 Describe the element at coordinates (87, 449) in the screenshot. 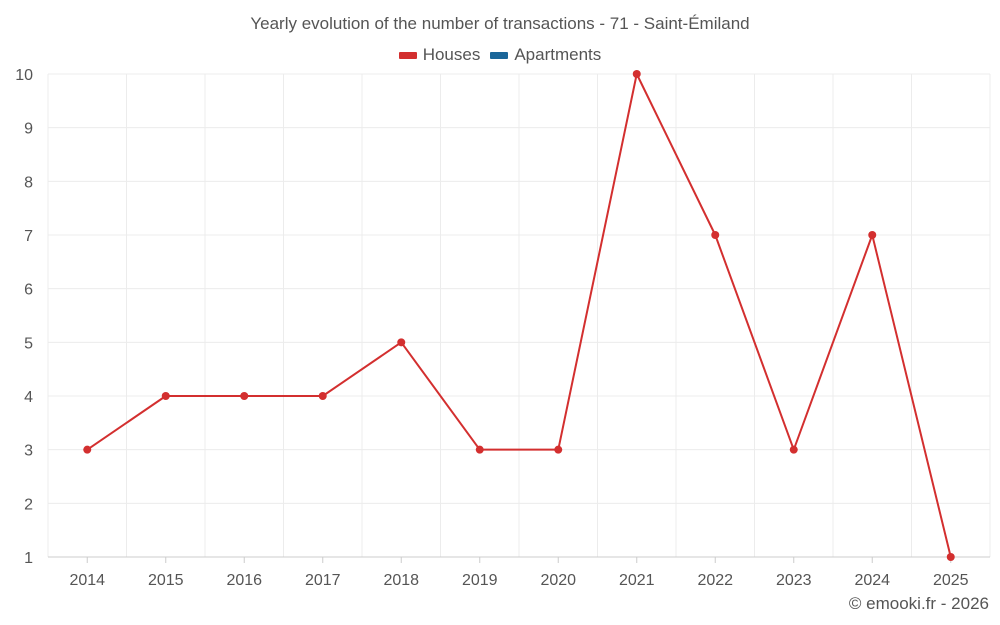

I see `data-point-houses-2014` at that location.